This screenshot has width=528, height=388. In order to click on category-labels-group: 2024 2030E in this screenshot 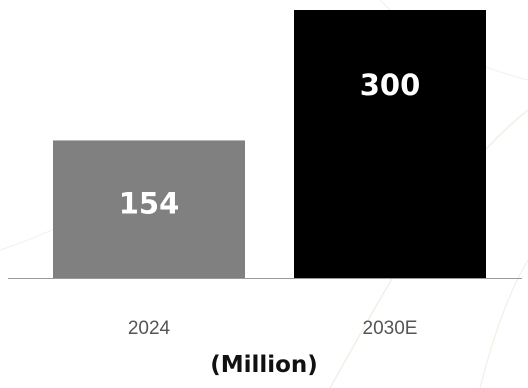, I will do `click(273, 328)`.